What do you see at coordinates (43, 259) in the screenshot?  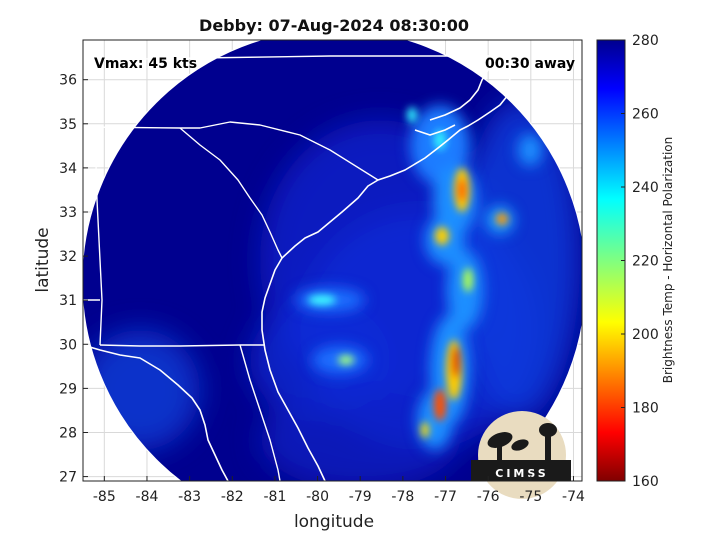 I see `y-axis-label: latitude` at bounding box center [43, 259].